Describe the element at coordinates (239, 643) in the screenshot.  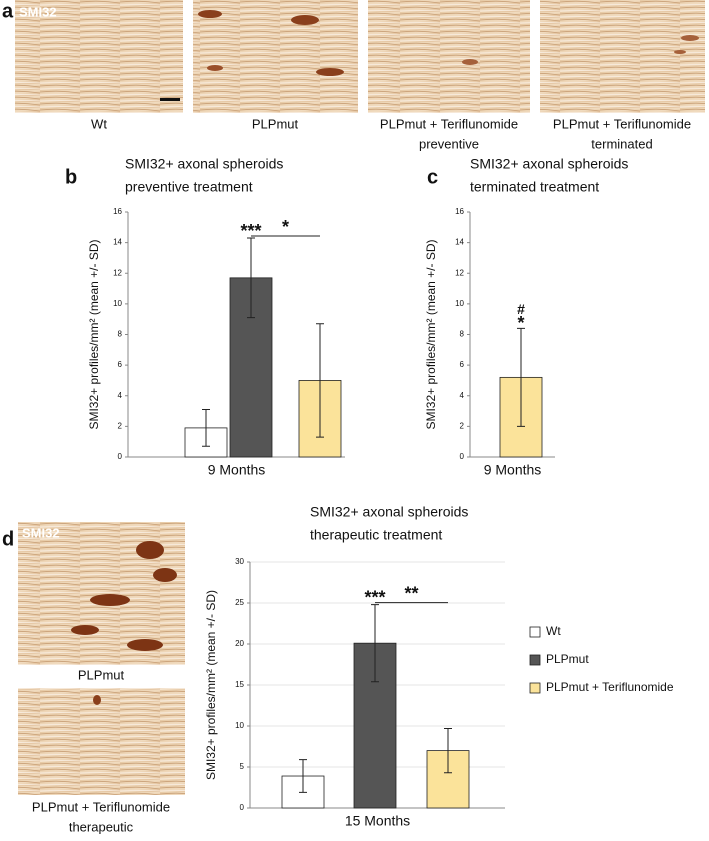
I see `y-tick-label: 20` at that location.